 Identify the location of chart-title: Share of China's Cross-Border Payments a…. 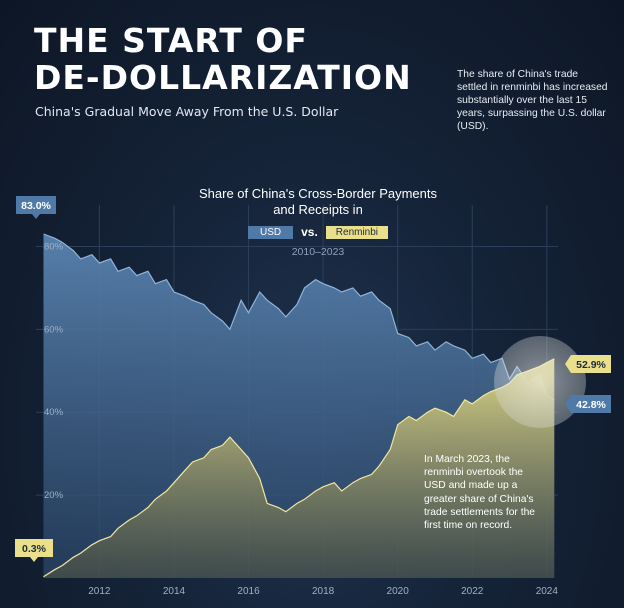
(318, 201).